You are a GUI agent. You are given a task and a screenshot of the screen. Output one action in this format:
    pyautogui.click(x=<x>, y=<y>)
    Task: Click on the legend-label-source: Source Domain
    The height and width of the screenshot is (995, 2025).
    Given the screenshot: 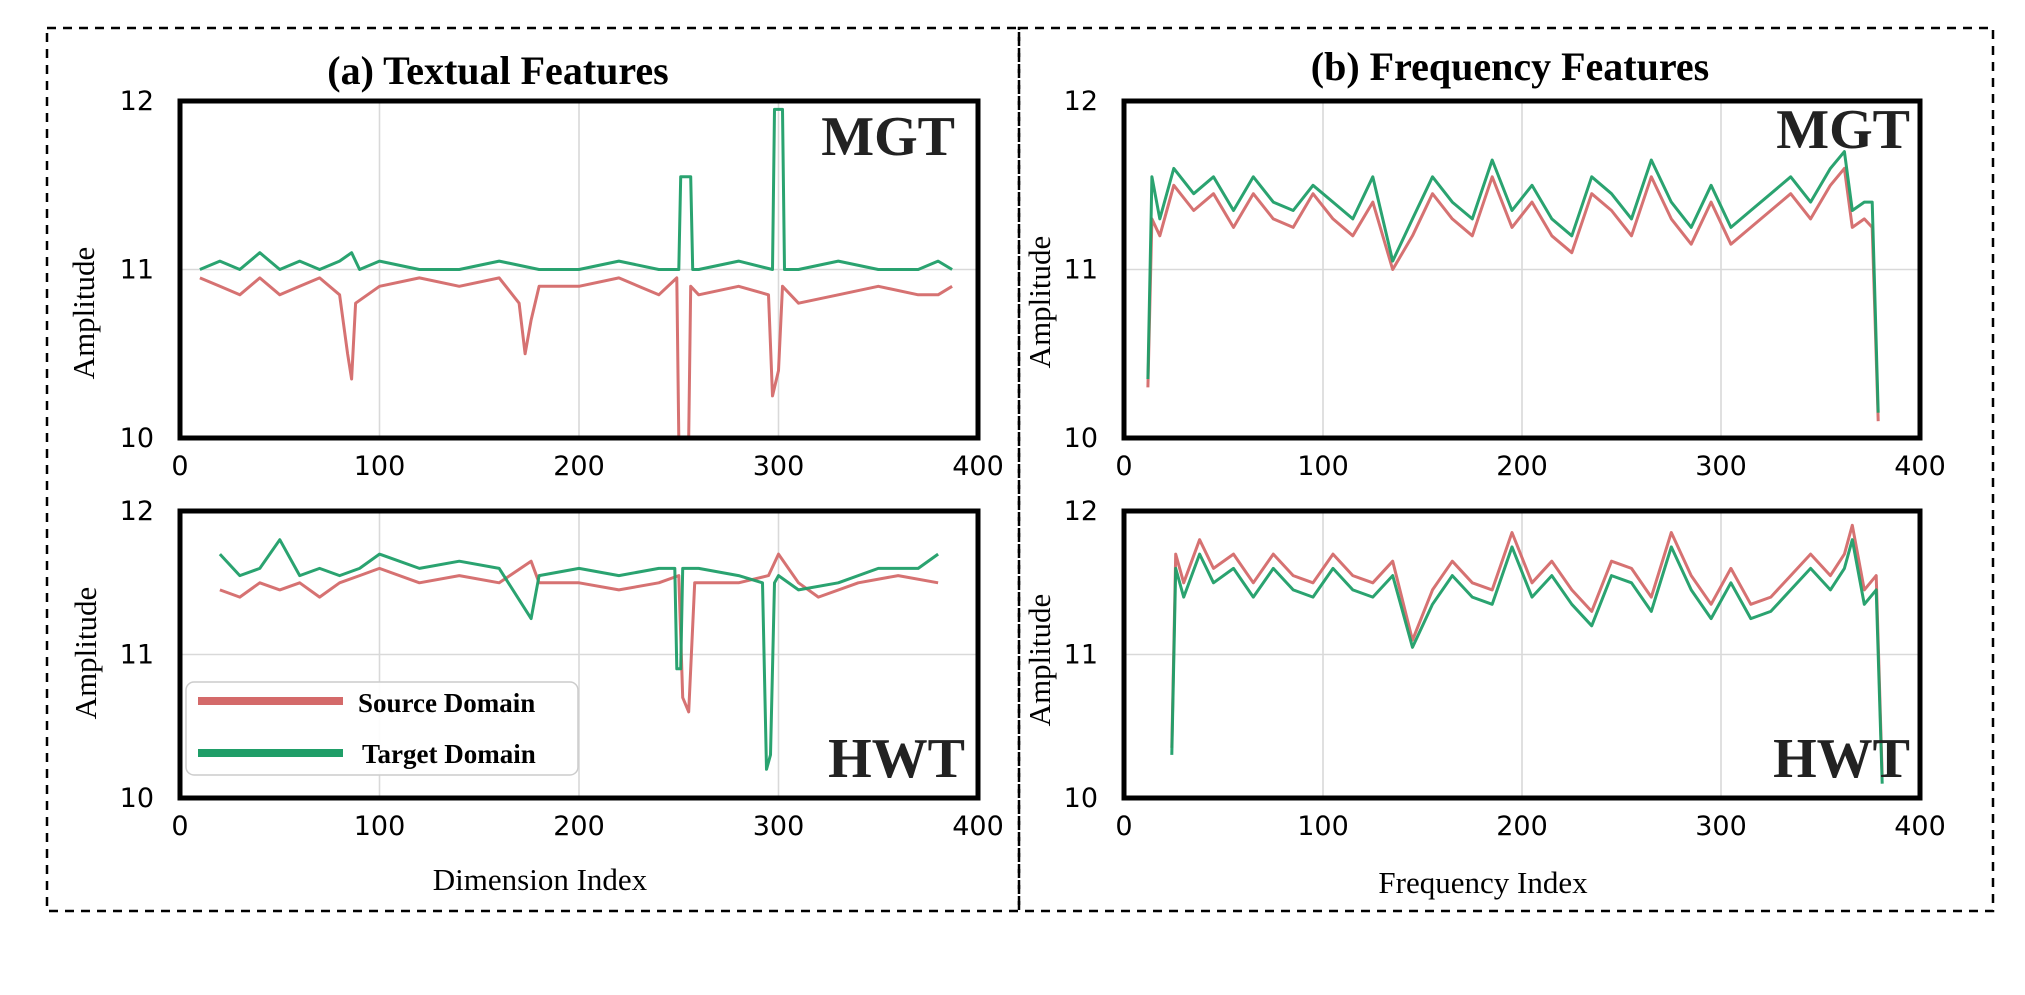 What is the action you would take?
    pyautogui.click(x=446, y=703)
    